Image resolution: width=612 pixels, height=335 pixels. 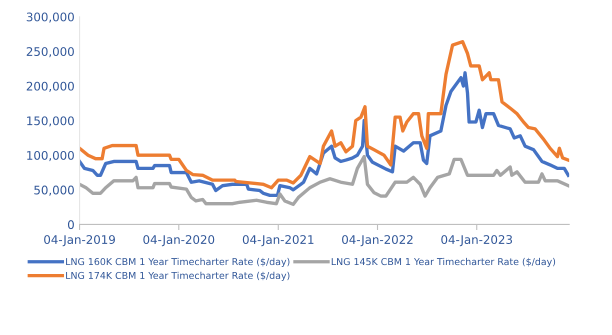 What do you see at coordinates (444, 263) in the screenshot?
I see `legend-label: LNG 145K CBM 1 Year Timecharter Rate ($/day)` at bounding box center [444, 263].